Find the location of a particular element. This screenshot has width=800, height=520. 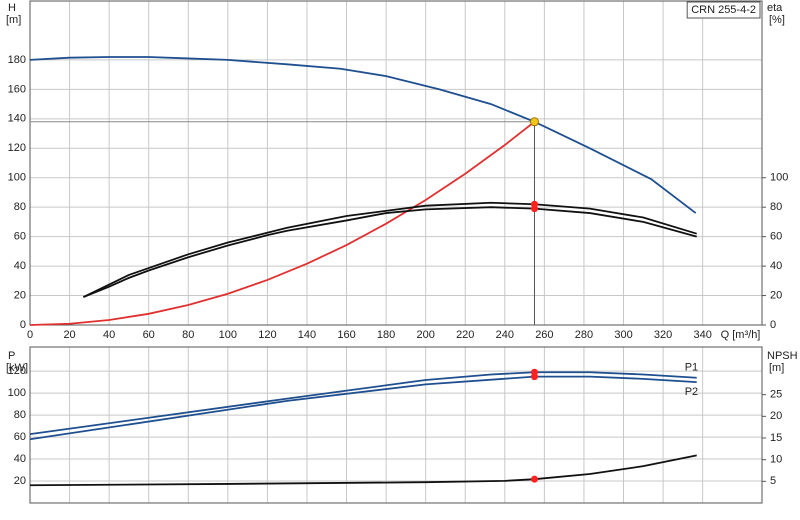

x-tick-label: 80 is located at coordinates (188, 335).